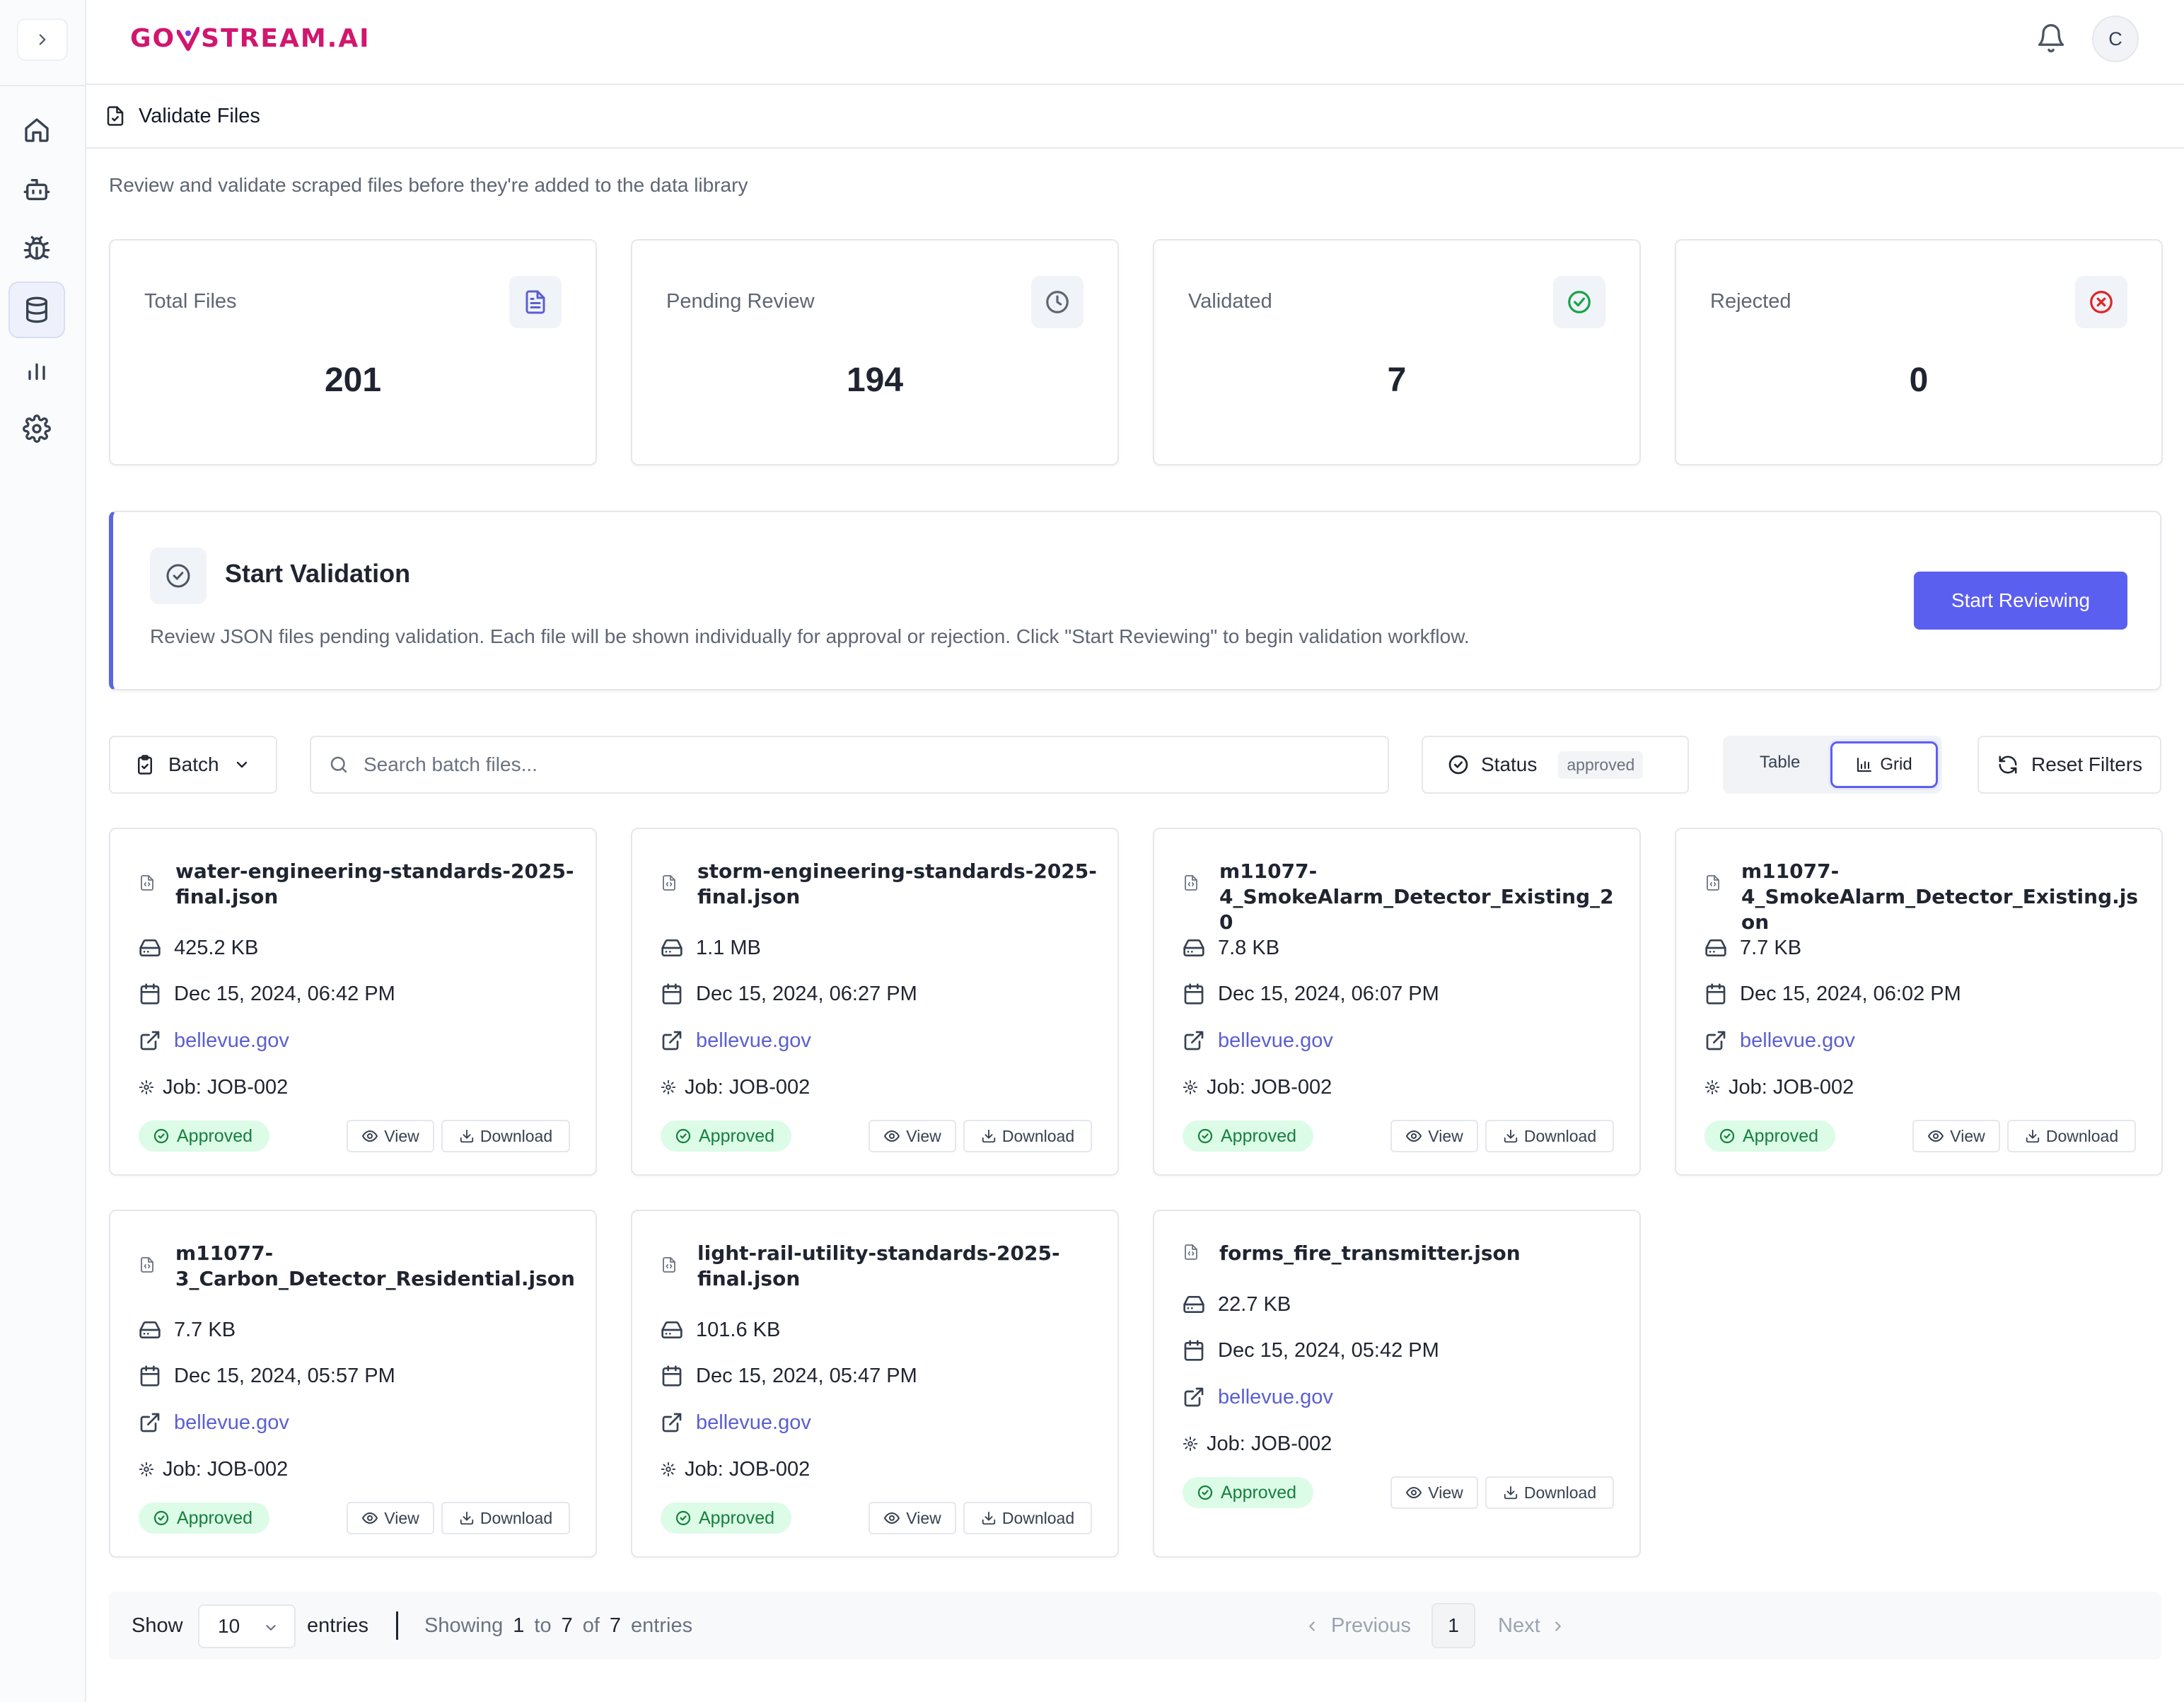 This screenshot has width=2184, height=1702. What do you see at coordinates (535, 302) in the screenshot?
I see `stat-icon-box` at bounding box center [535, 302].